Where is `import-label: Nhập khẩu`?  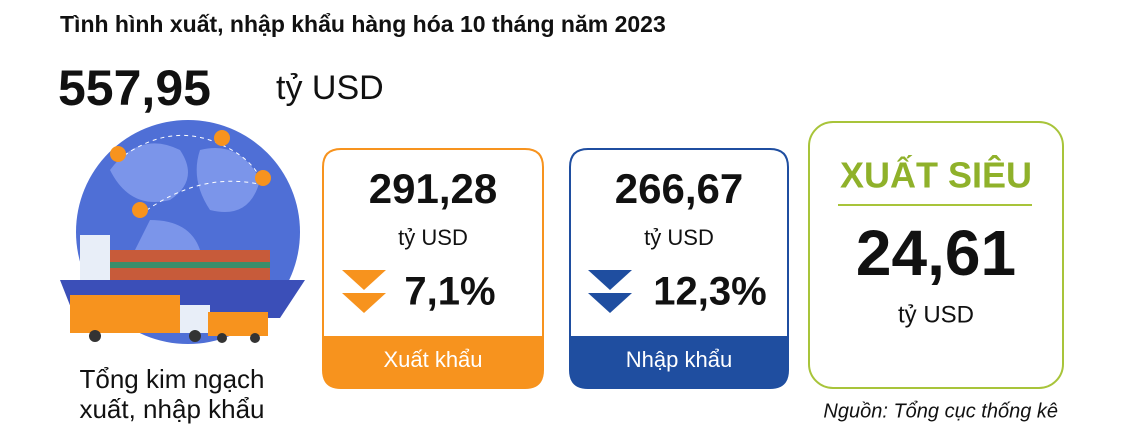
import-label: Nhập khẩu is located at coordinates (679, 359).